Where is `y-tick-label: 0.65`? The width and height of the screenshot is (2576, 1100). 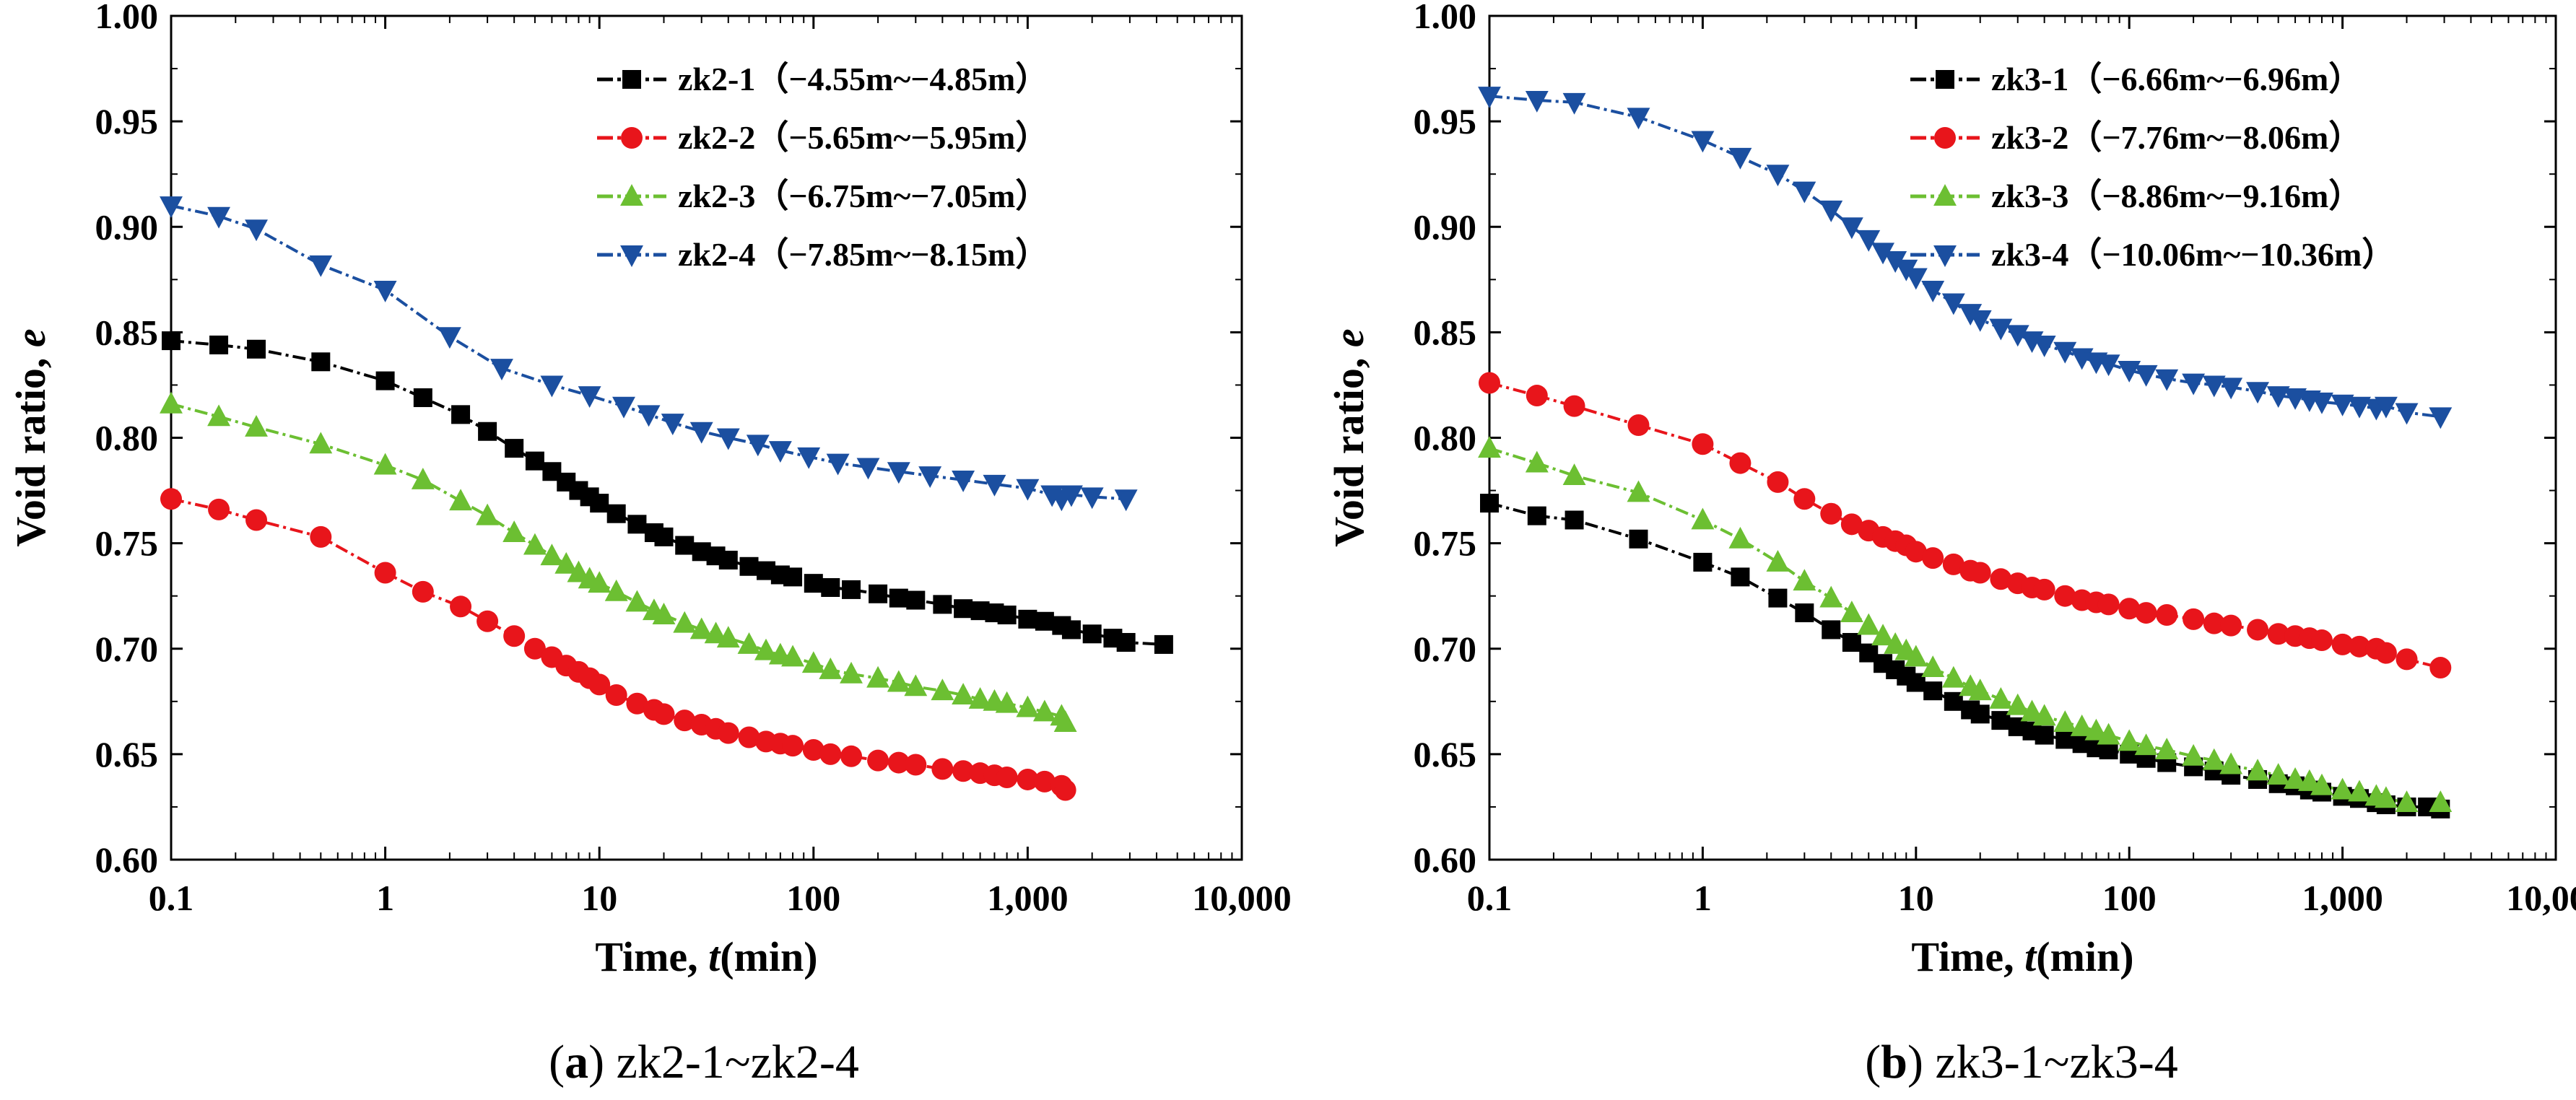 y-tick-label: 0.65 is located at coordinates (1445, 754).